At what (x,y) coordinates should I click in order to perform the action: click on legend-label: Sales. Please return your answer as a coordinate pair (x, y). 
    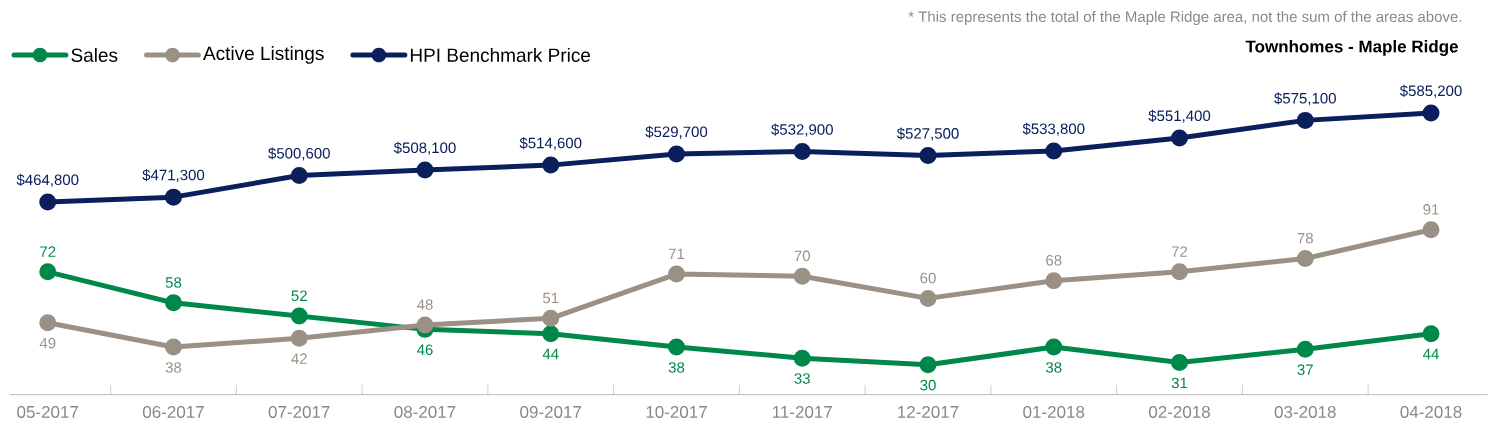
    Looking at the image, I should click on (94, 55).